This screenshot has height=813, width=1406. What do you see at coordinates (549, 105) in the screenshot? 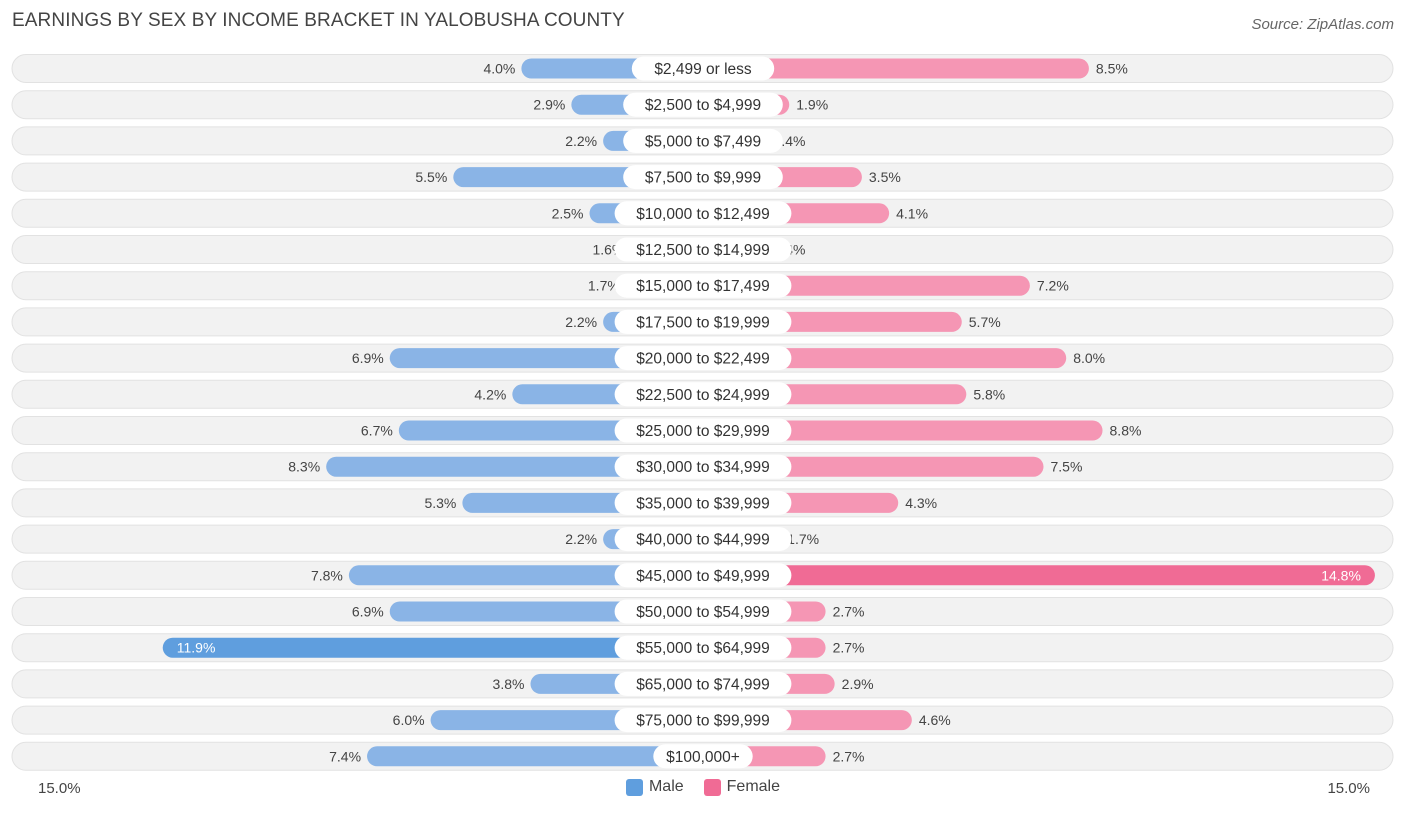
I see `male-value-label: 2.9%` at bounding box center [549, 105].